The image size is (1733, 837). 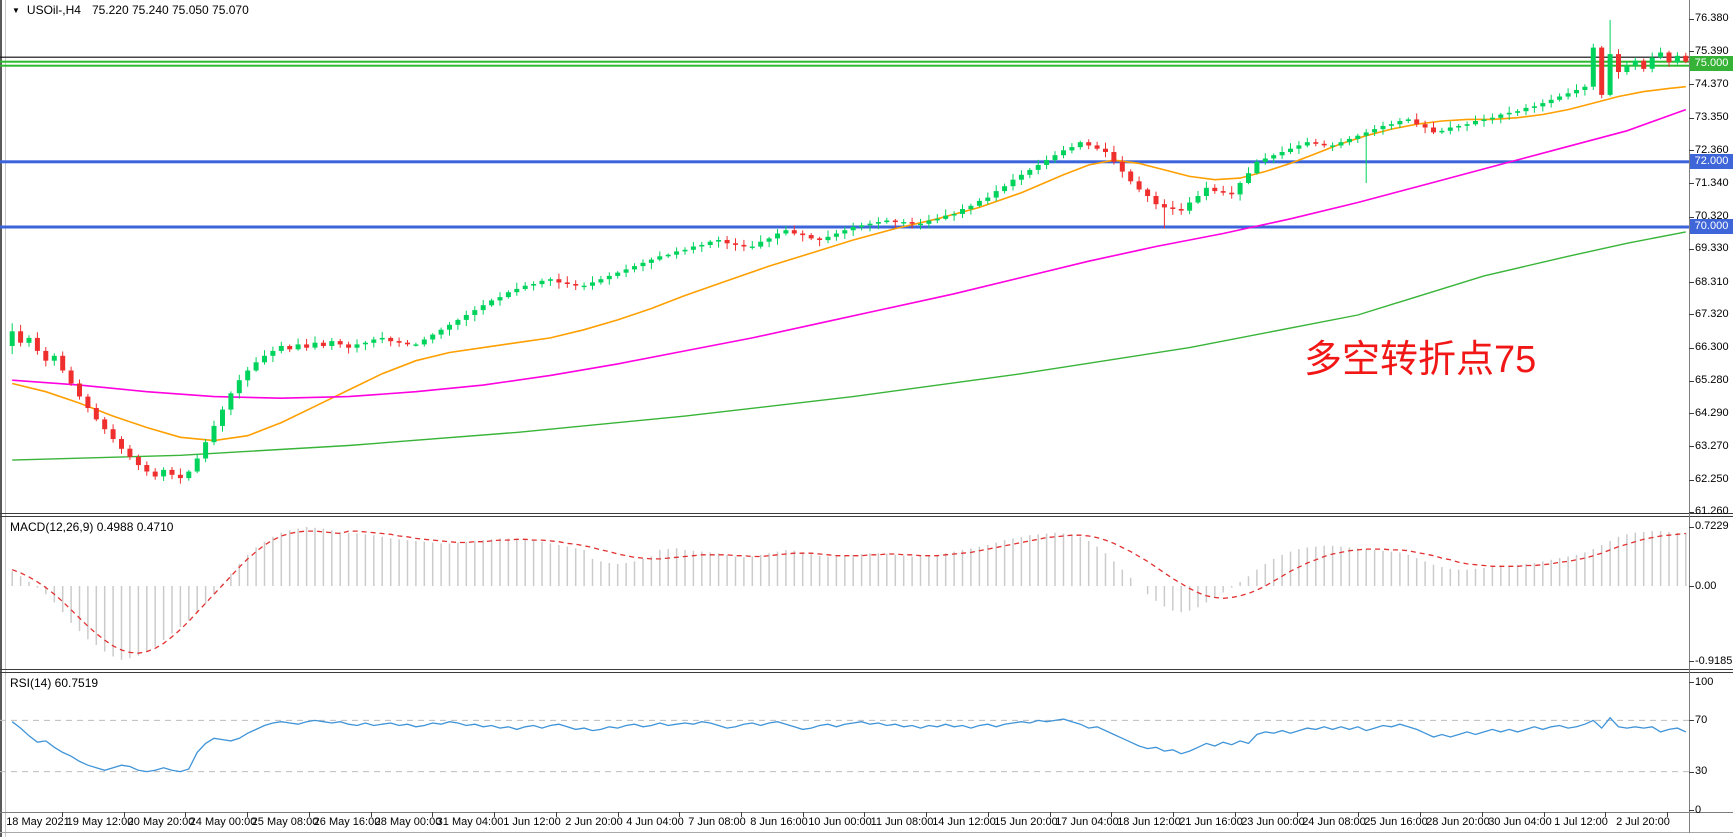 What do you see at coordinates (1712, 479) in the screenshot?
I see `price-tick-label: 62.250` at bounding box center [1712, 479].